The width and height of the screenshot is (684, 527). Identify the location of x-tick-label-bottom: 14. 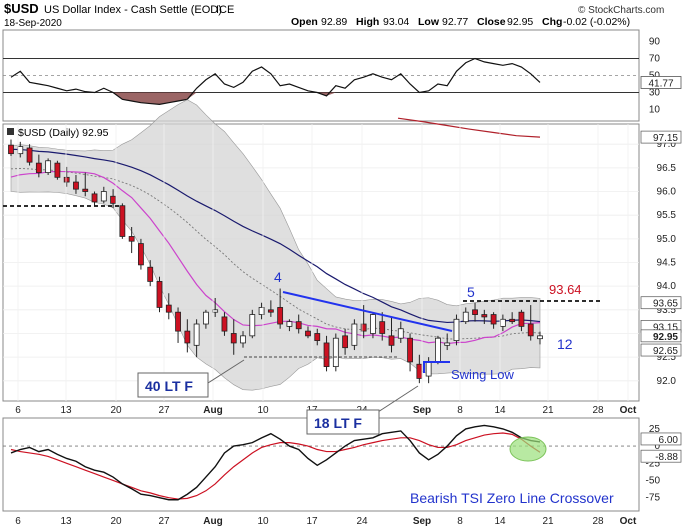
(500, 521).